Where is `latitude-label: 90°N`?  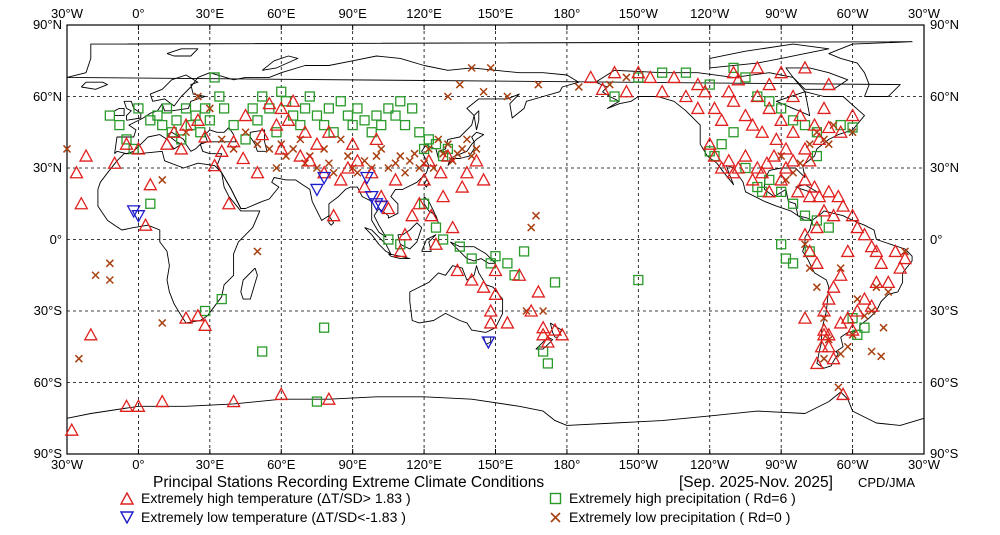 latitude-label: 90°N is located at coordinates (945, 24).